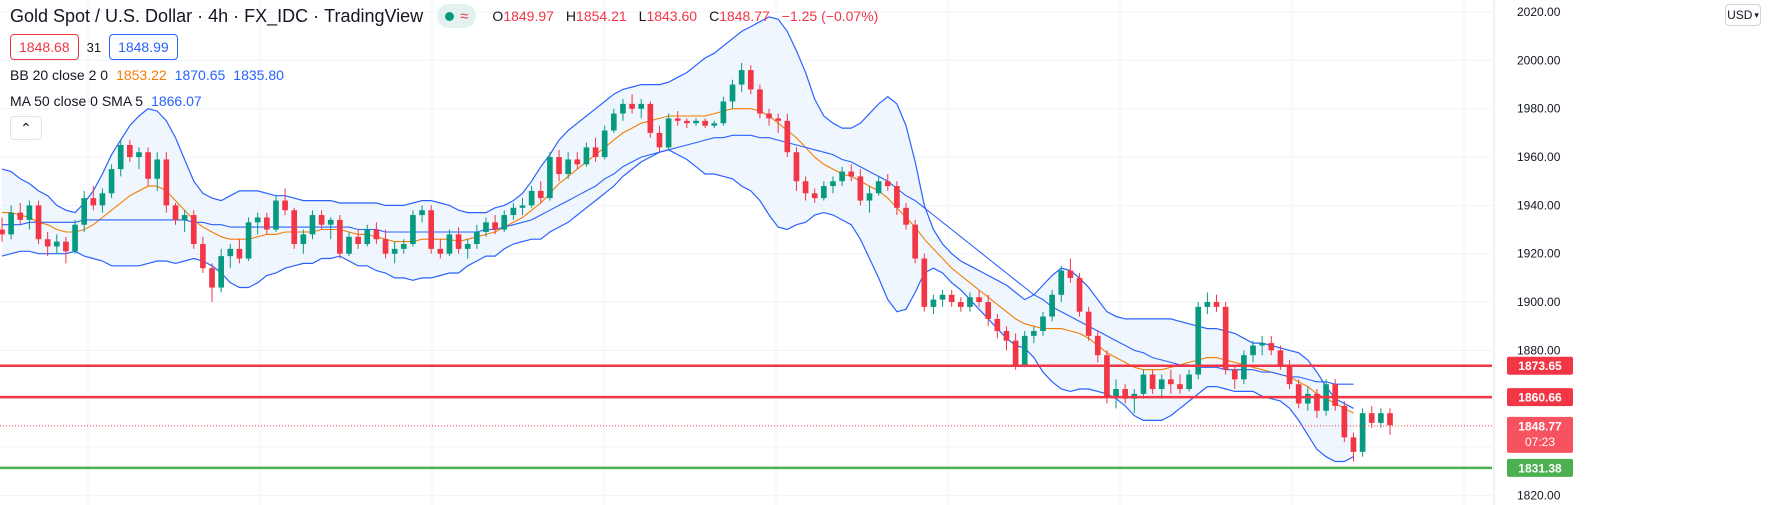  What do you see at coordinates (1740, 15) in the screenshot?
I see `currency-label: USD` at bounding box center [1740, 15].